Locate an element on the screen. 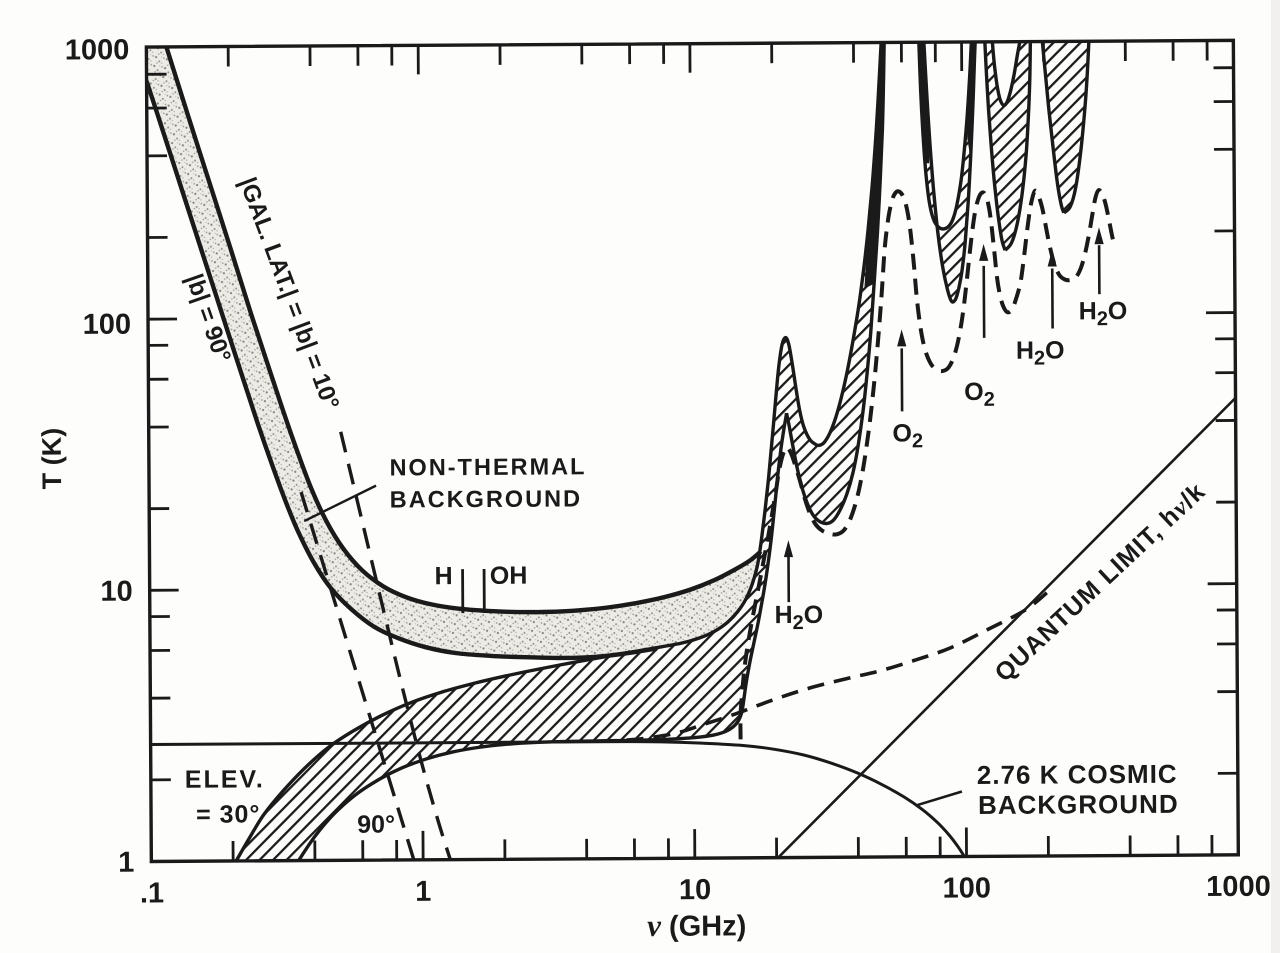 The height and width of the screenshot is (953, 1280). svg-text: = 30° is located at coordinates (228, 814).